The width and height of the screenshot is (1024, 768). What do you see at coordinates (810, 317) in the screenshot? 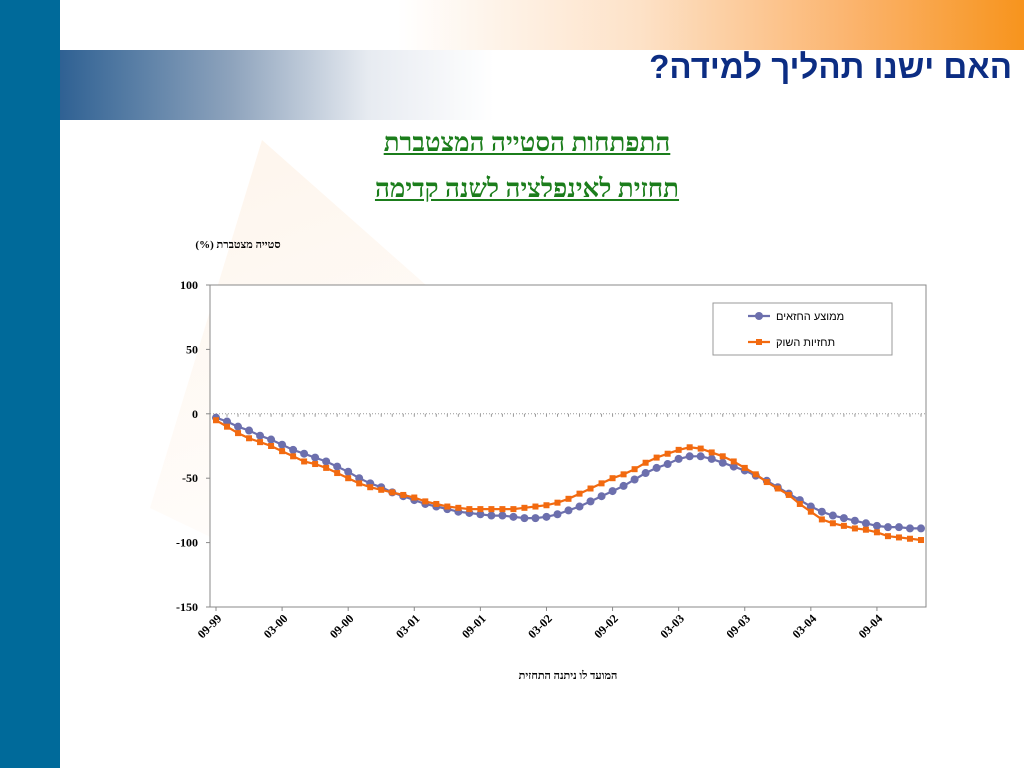
I see `legend-label-0: ממוצע החזאים` at bounding box center [810, 317].